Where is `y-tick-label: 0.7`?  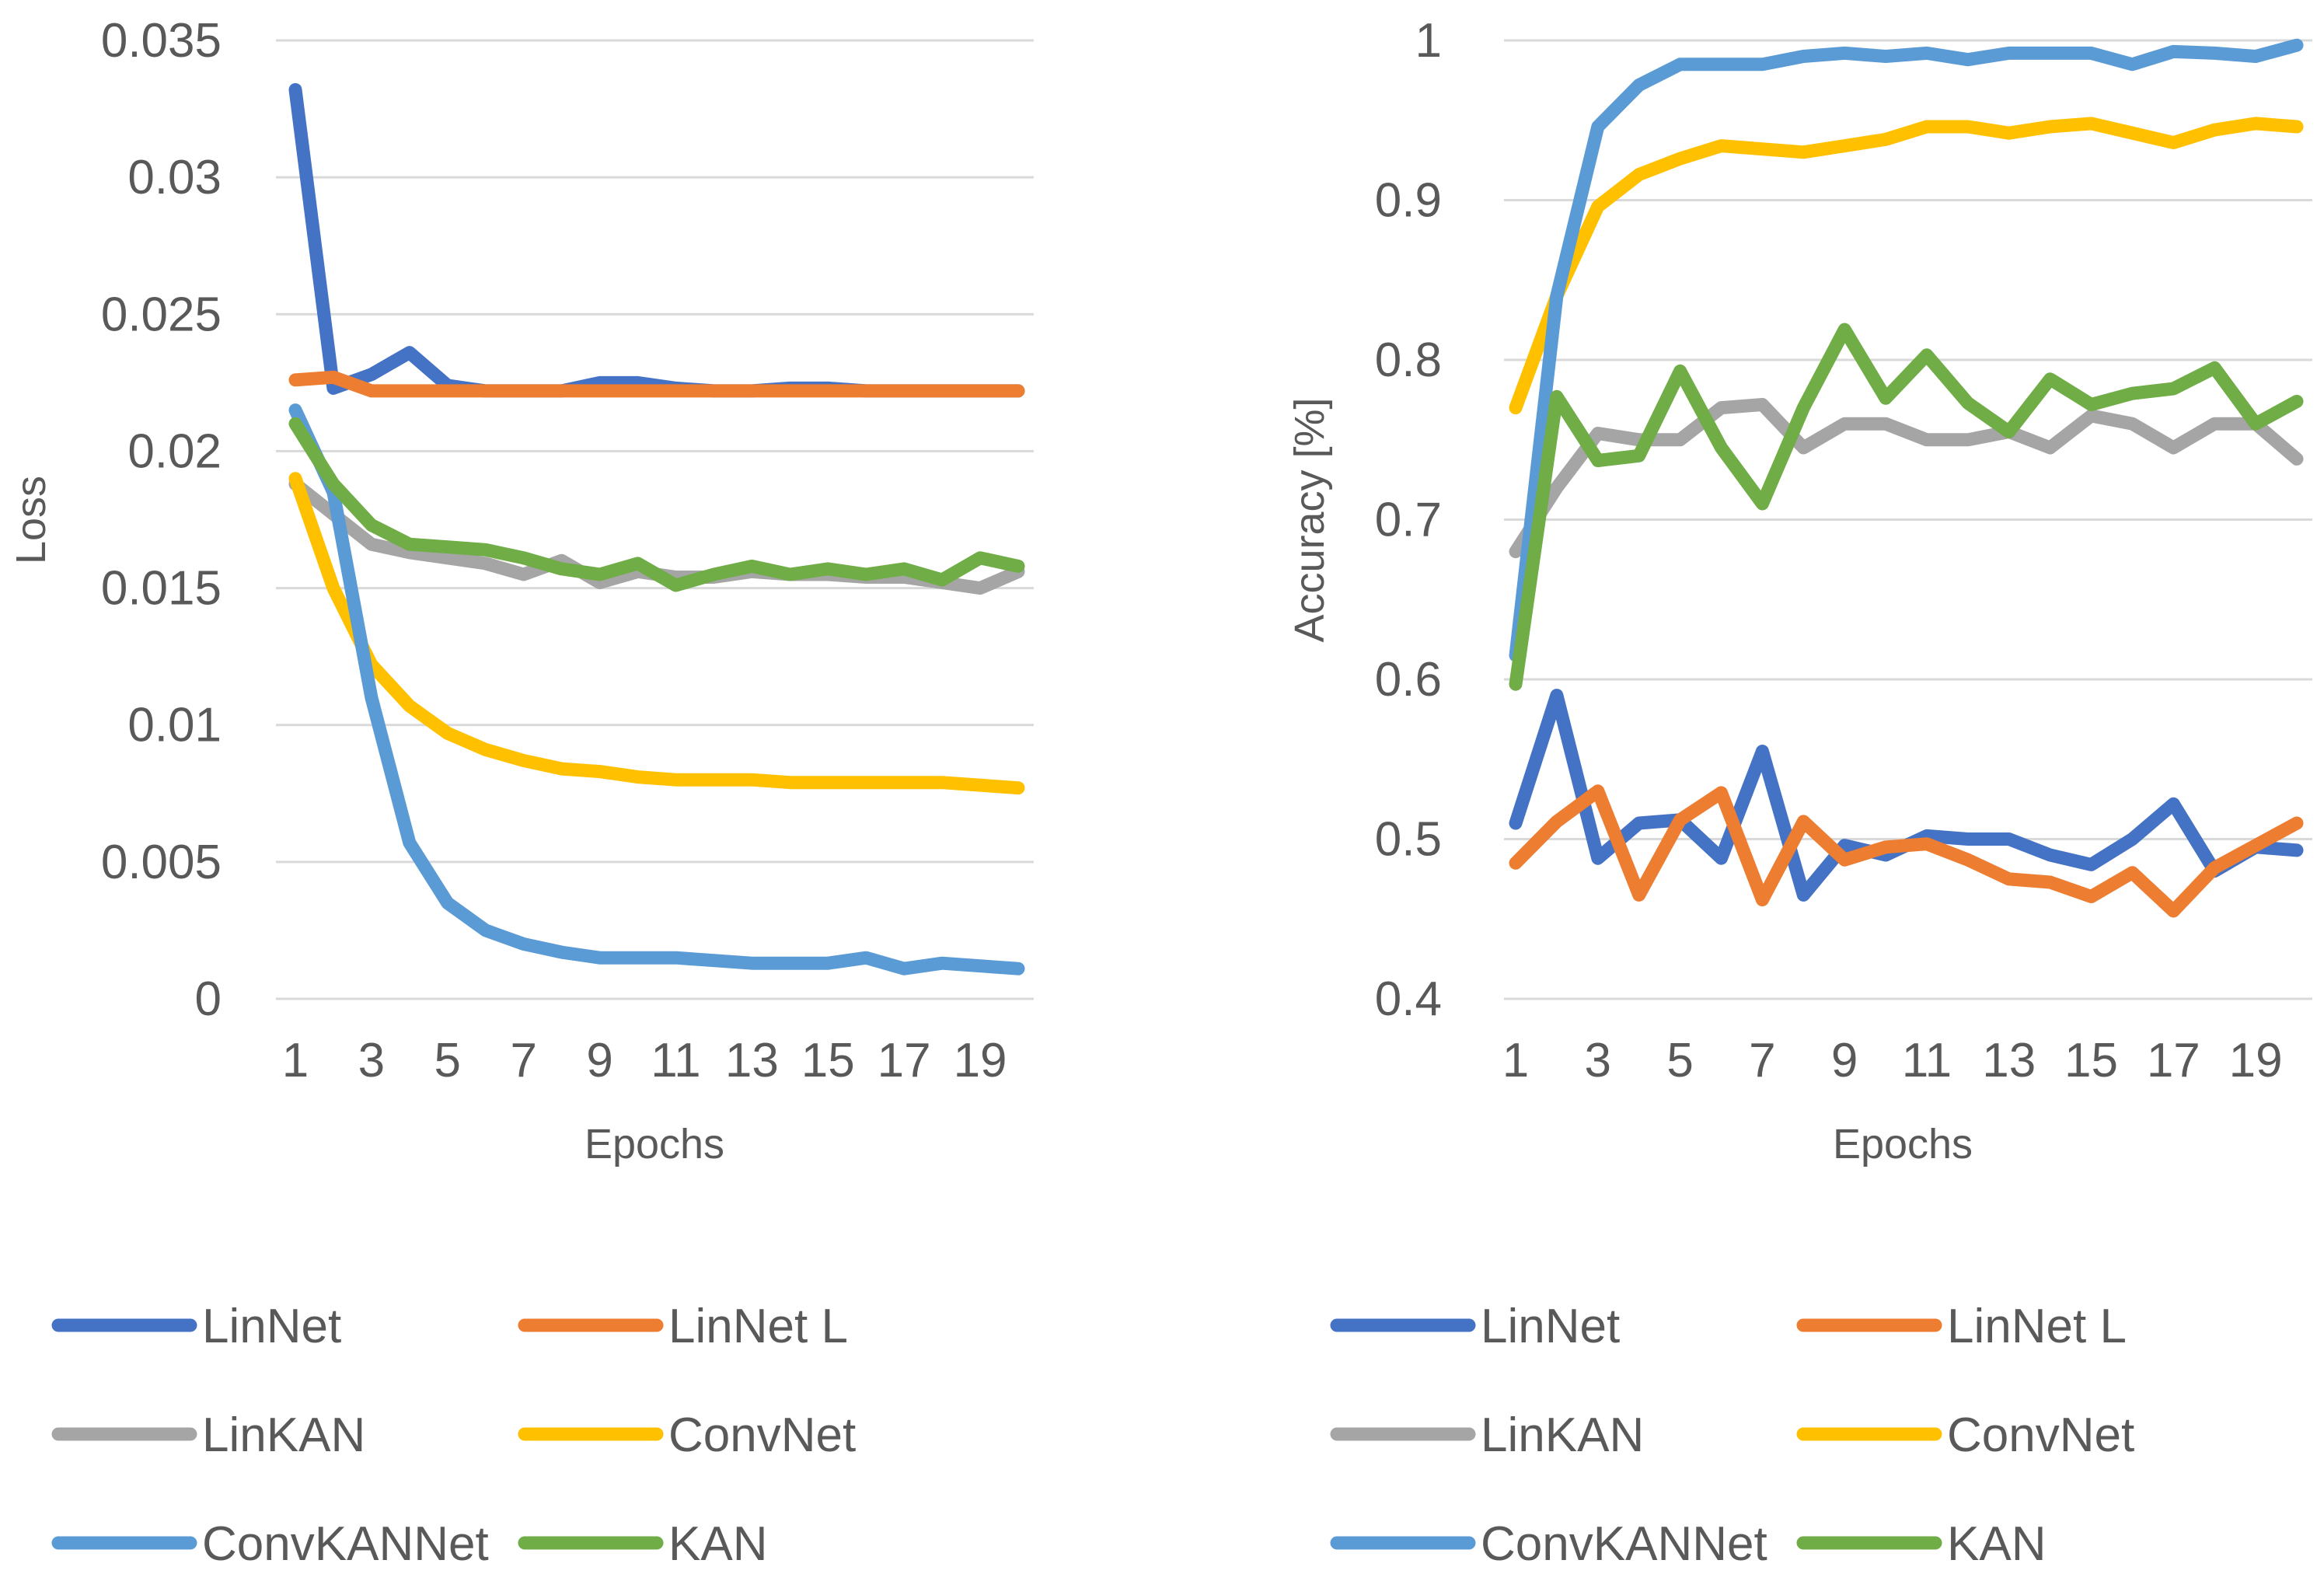 y-tick-label: 0.7 is located at coordinates (1408, 520).